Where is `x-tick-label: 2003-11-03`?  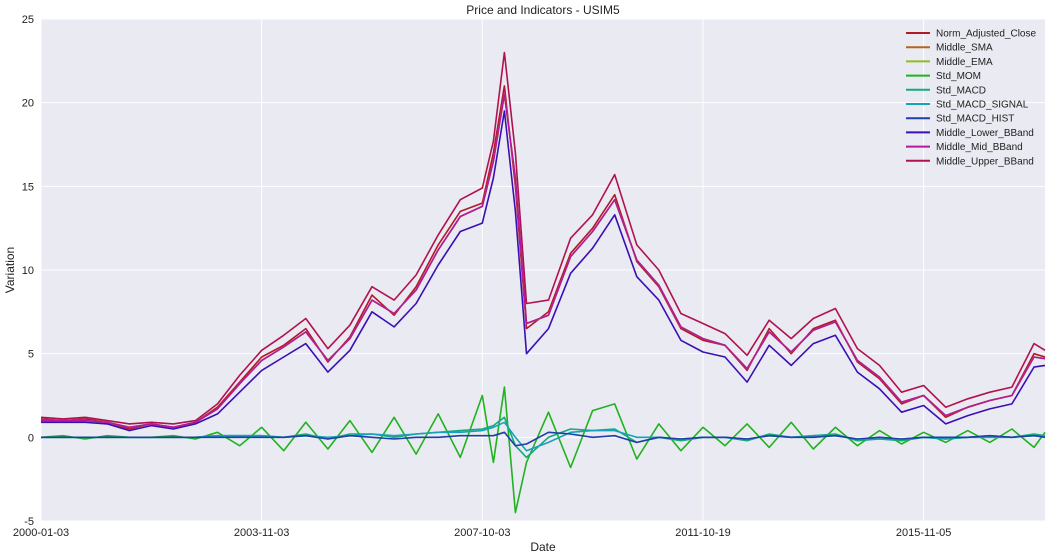 x-tick-label: 2003-11-03 is located at coordinates (261, 533).